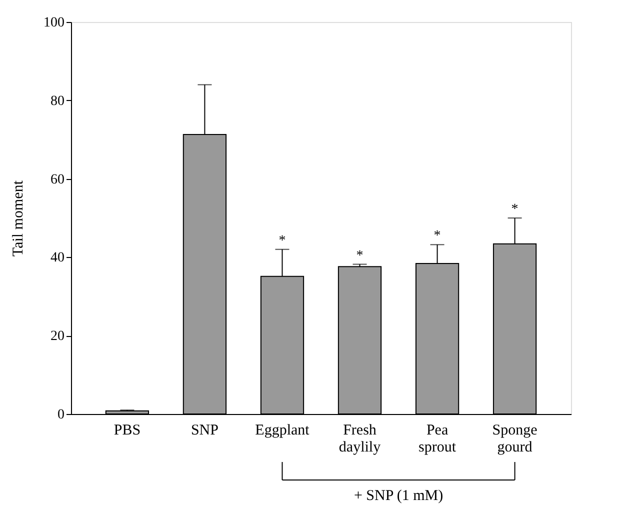 Image resolution: width=644 pixels, height=522 pixels. I want to click on x-tick-label: Eggplant, so click(282, 430).